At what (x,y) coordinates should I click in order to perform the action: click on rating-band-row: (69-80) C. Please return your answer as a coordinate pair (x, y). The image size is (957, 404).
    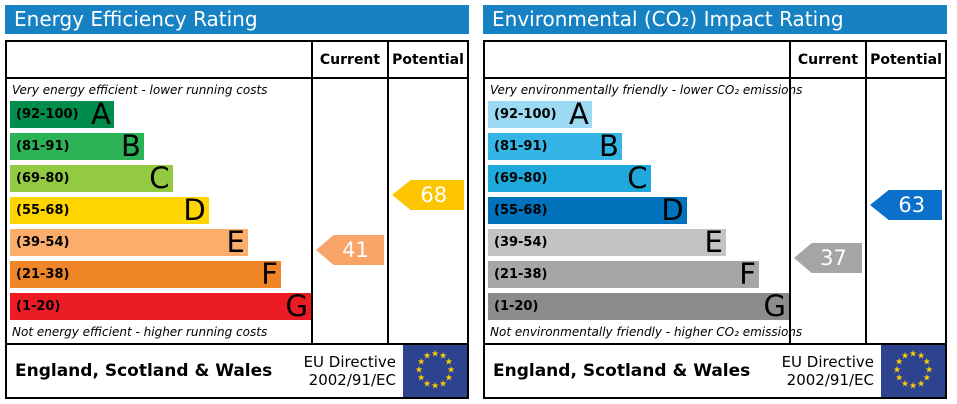
    Looking at the image, I should click on (160, 178).